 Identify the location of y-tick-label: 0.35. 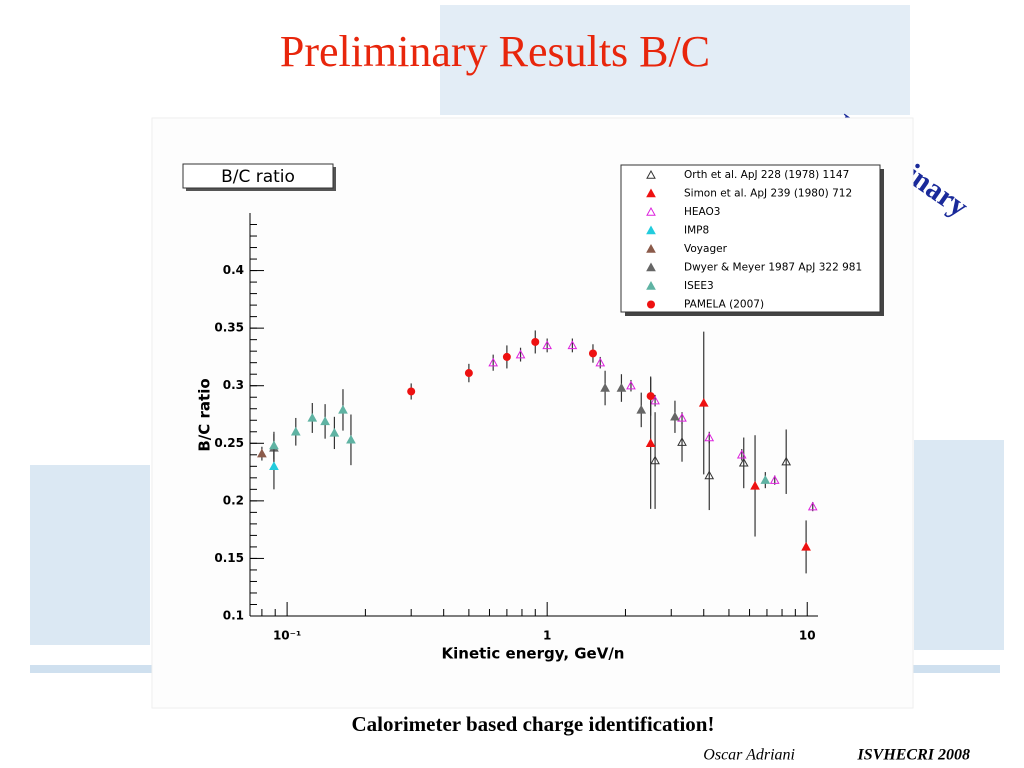
(229, 328).